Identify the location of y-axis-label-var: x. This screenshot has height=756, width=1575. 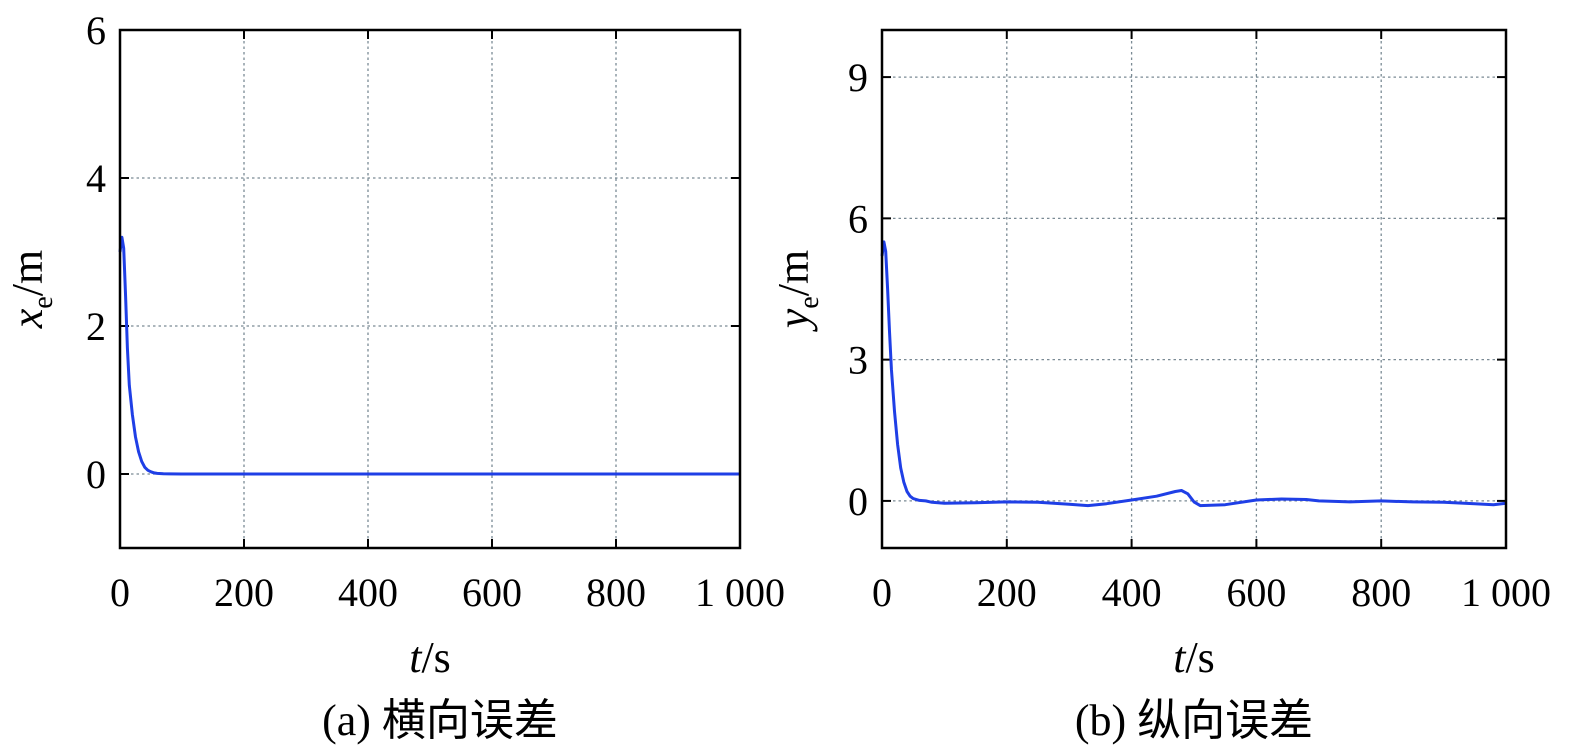
(27, 318).